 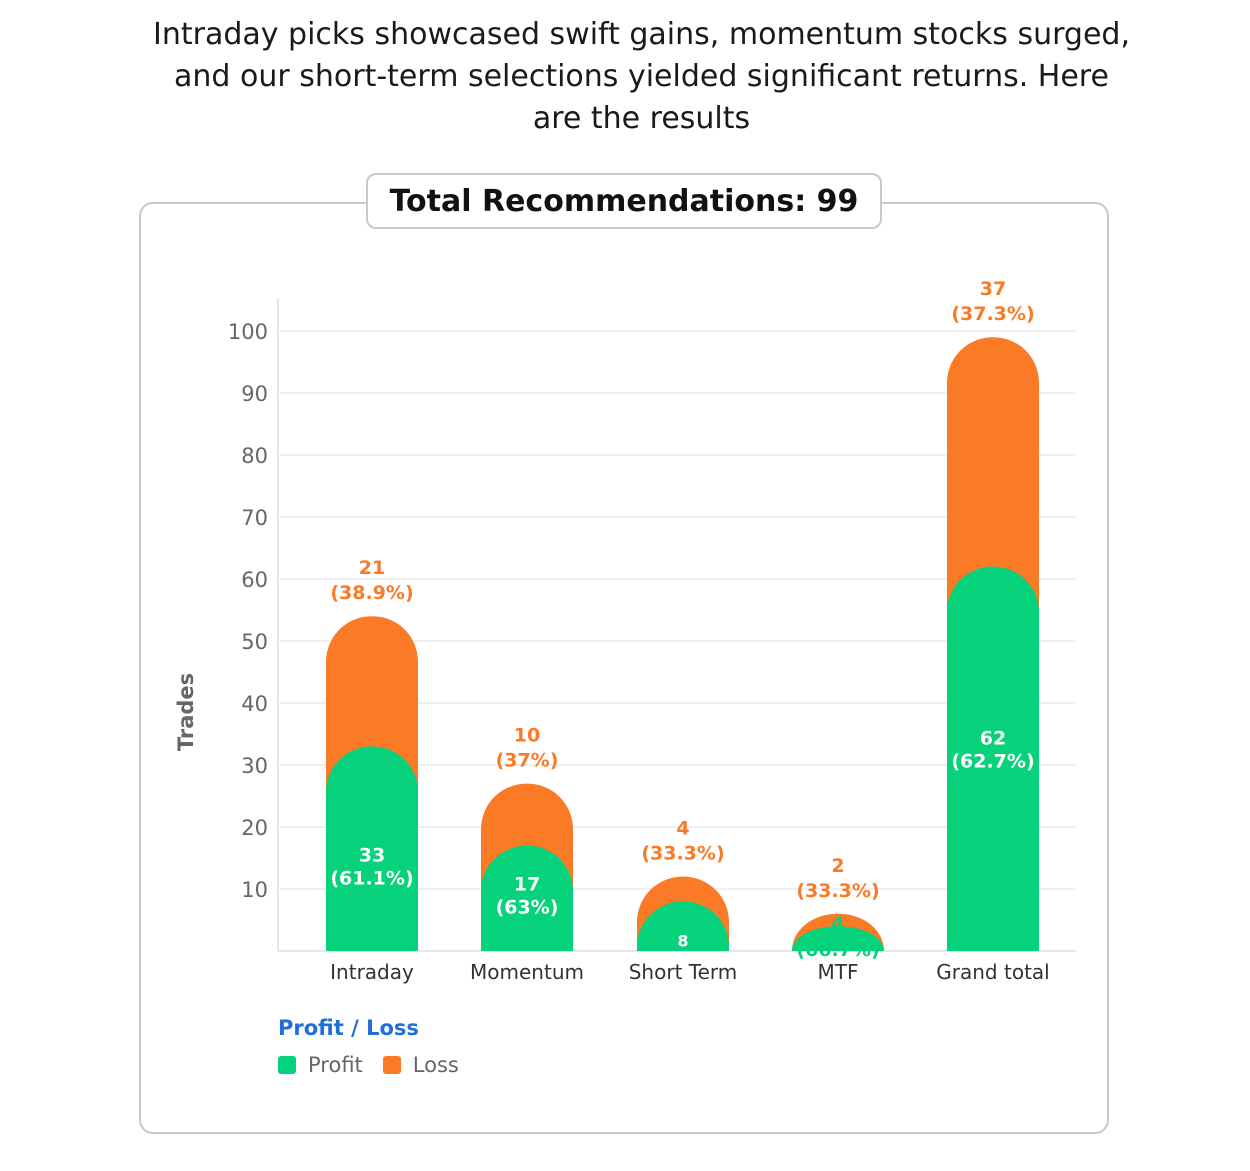 What do you see at coordinates (254, 766) in the screenshot?
I see `y-tick-label: 30` at bounding box center [254, 766].